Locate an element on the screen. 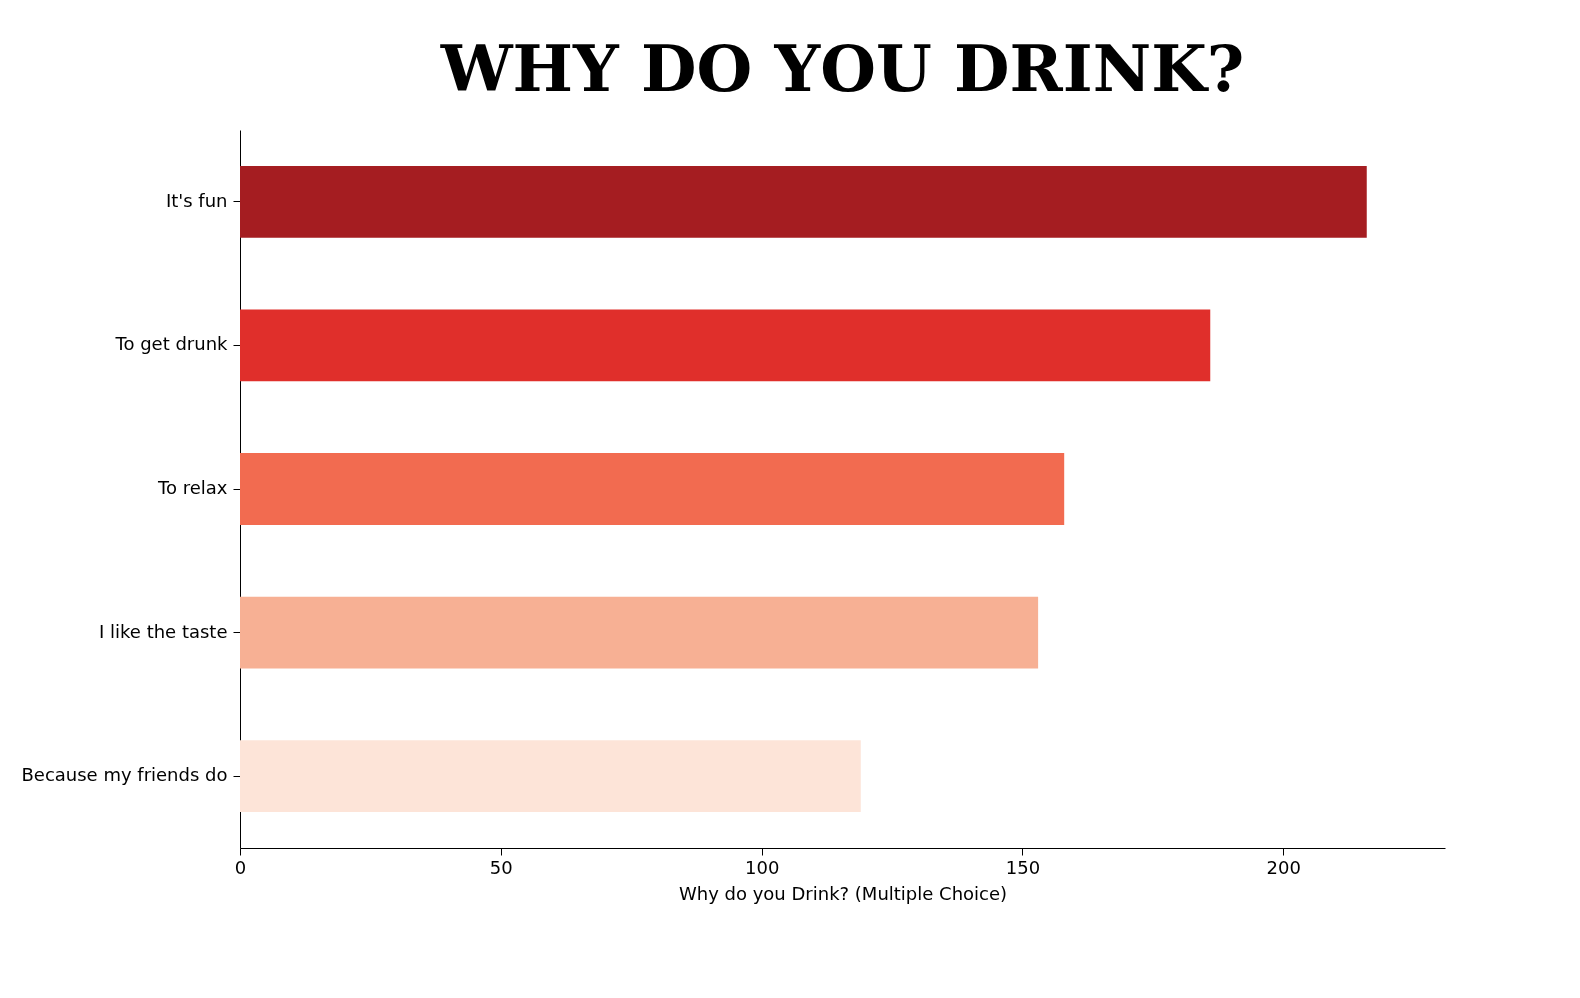  x-tick-label: 100 is located at coordinates (762, 867).